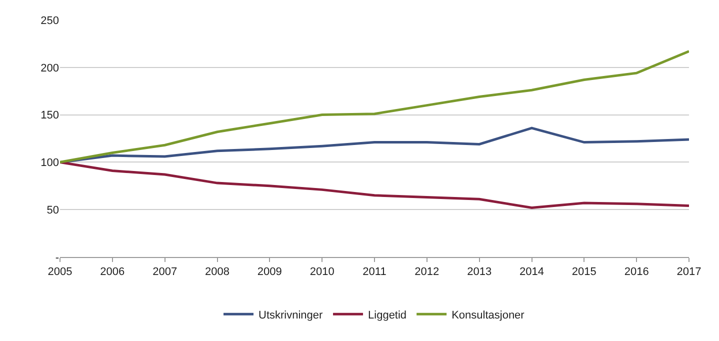  What do you see at coordinates (387, 315) in the screenshot?
I see `legend-label: Liggetid` at bounding box center [387, 315].